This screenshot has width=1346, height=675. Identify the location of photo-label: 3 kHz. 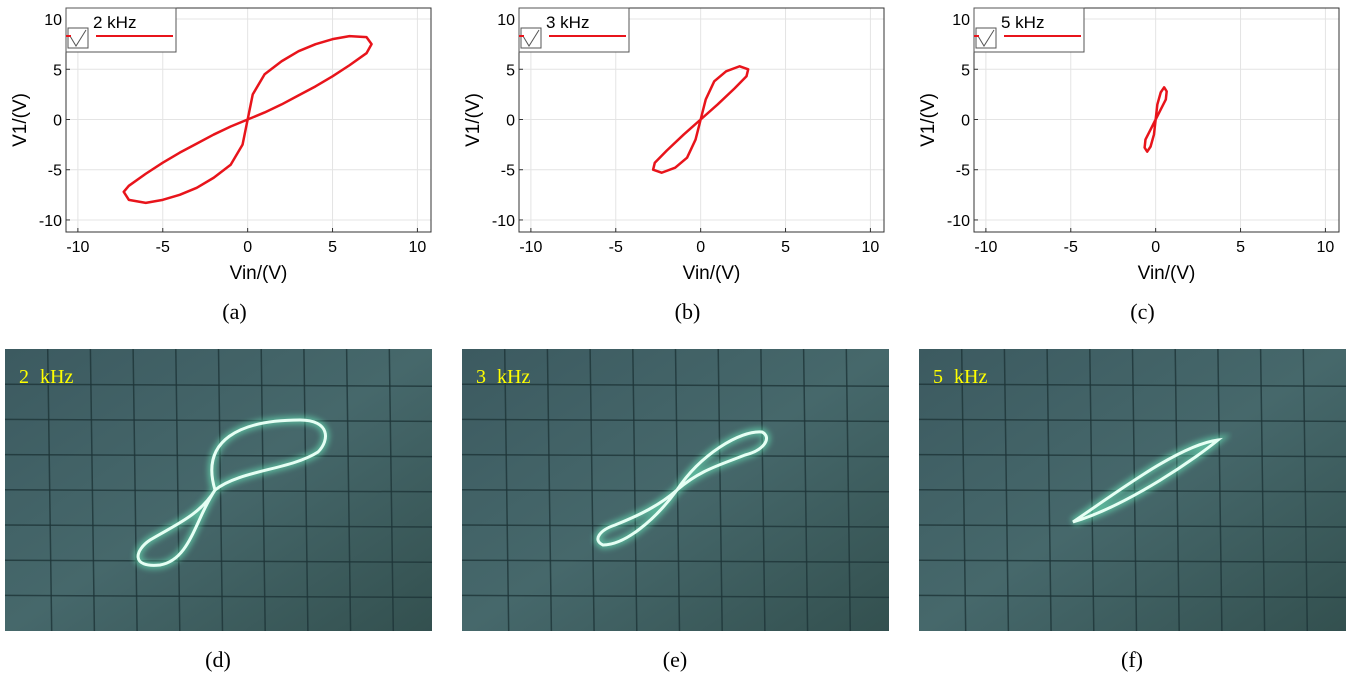
(503, 377).